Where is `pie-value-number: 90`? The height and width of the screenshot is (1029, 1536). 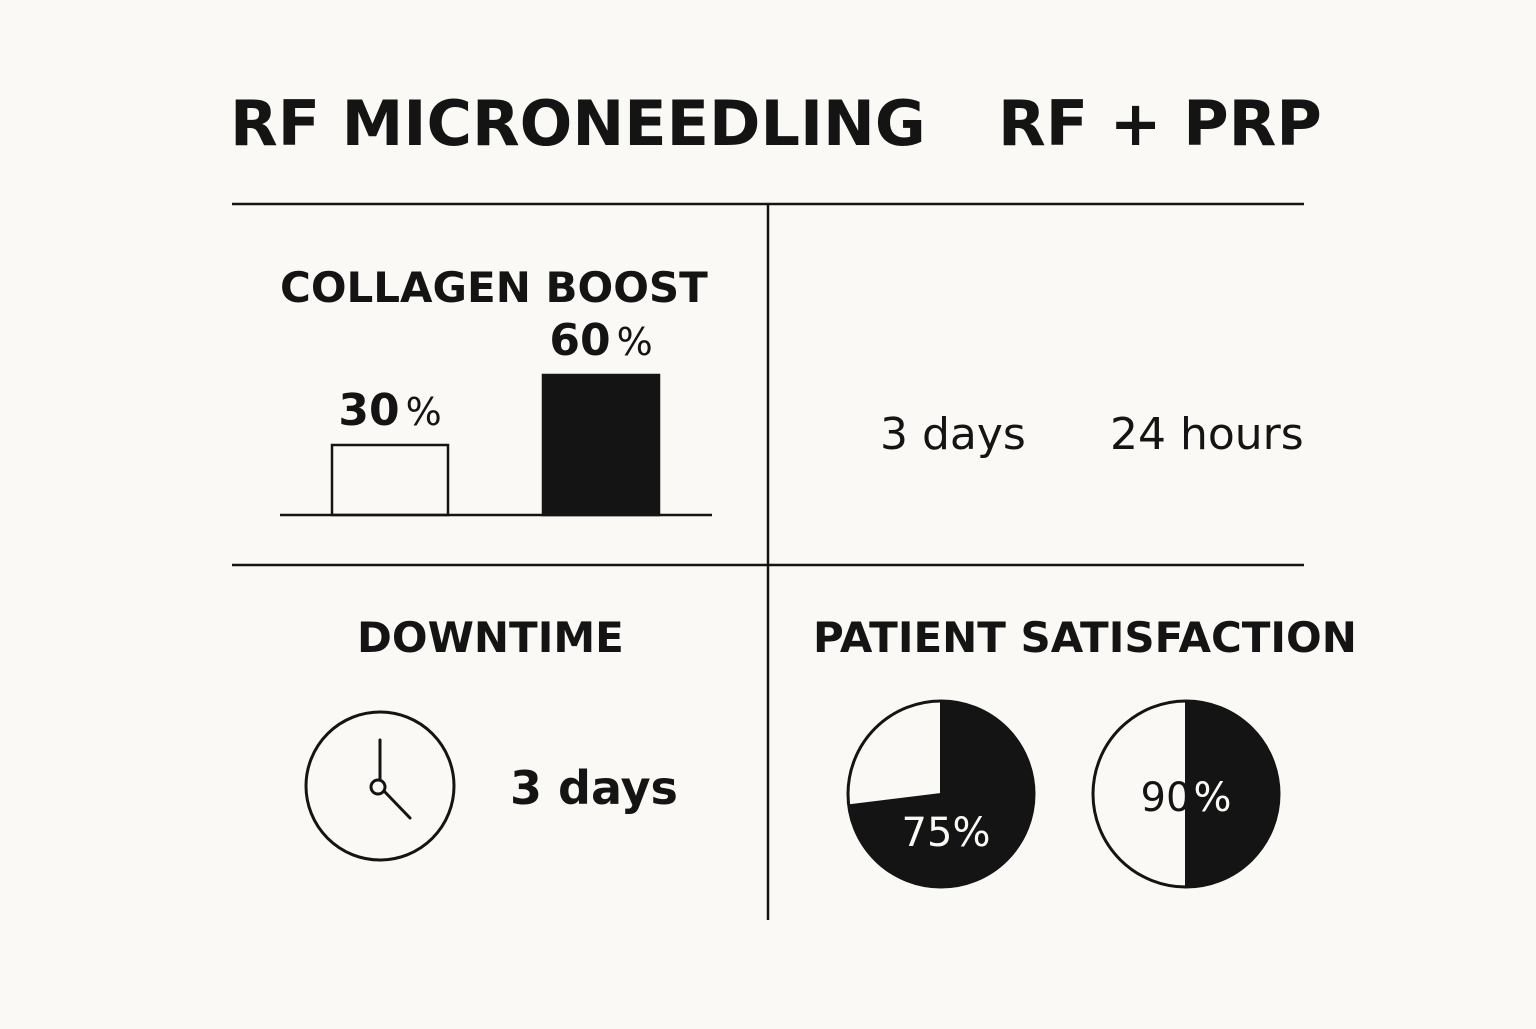
pie-value-number: 90 is located at coordinates (1166, 798).